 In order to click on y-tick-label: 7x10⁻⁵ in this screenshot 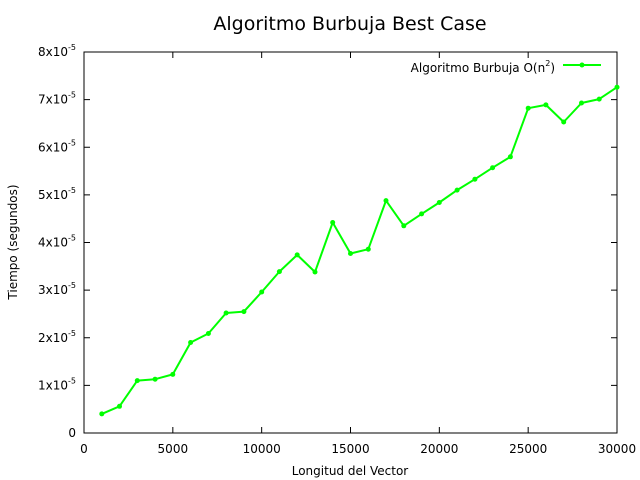, I will do `click(57, 99)`.